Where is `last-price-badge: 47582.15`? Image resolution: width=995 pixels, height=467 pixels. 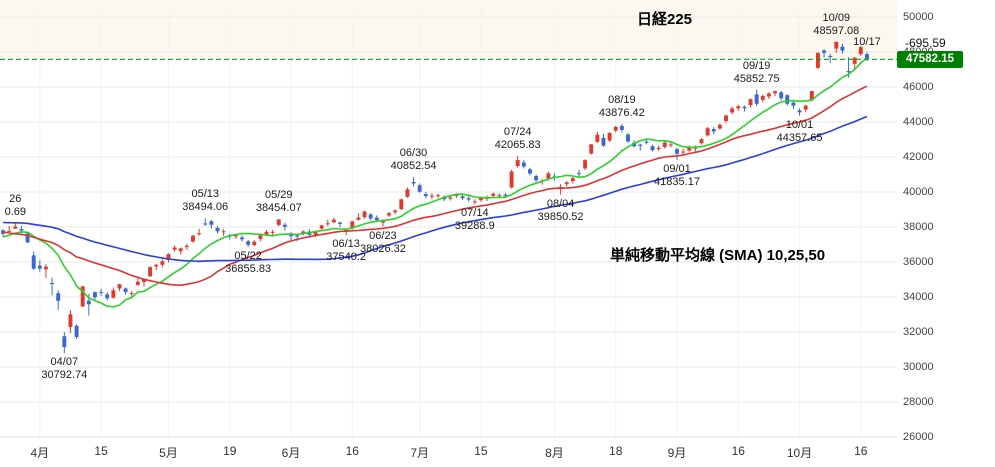
last-price-badge: 47582.15 is located at coordinates (930, 59).